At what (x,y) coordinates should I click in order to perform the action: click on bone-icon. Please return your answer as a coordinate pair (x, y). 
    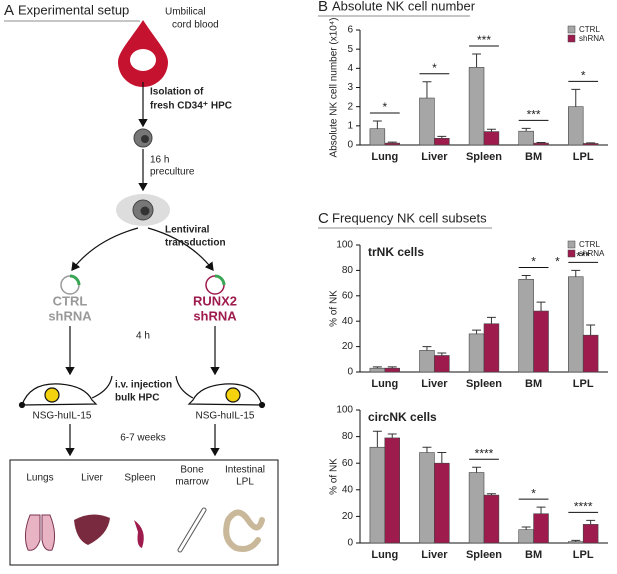
    Looking at the image, I should click on (192, 530).